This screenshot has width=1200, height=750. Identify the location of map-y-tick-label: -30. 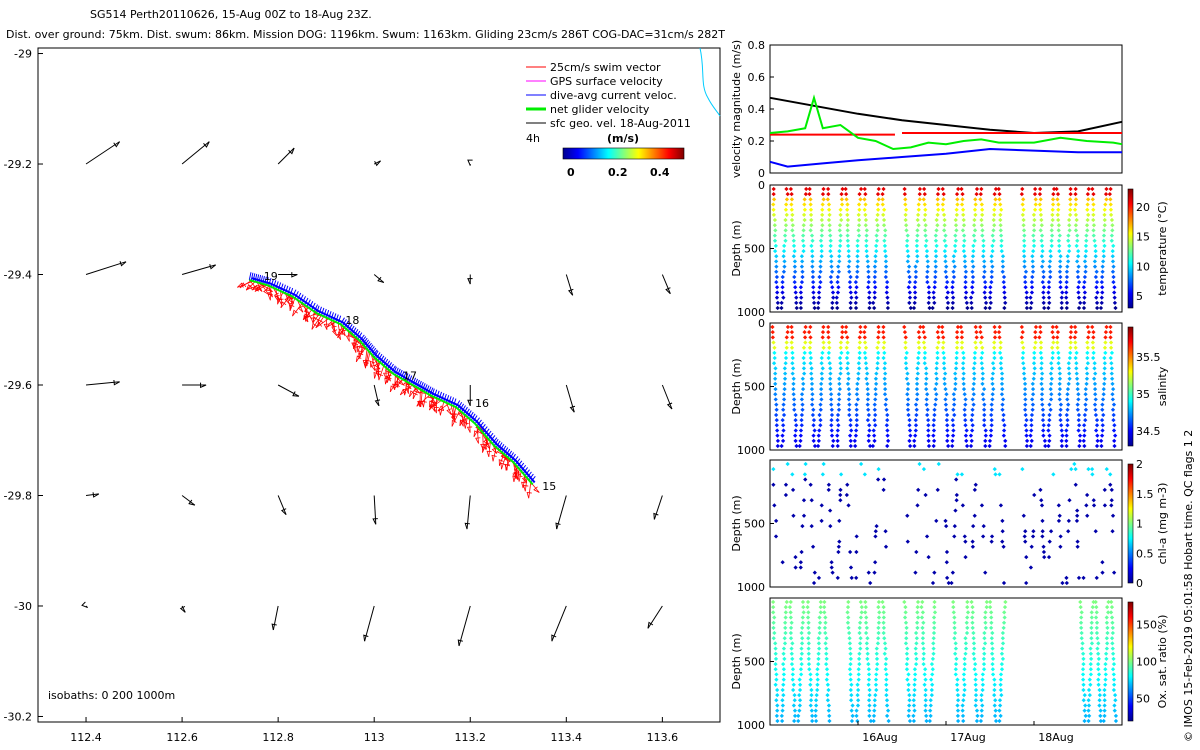
(23, 606).